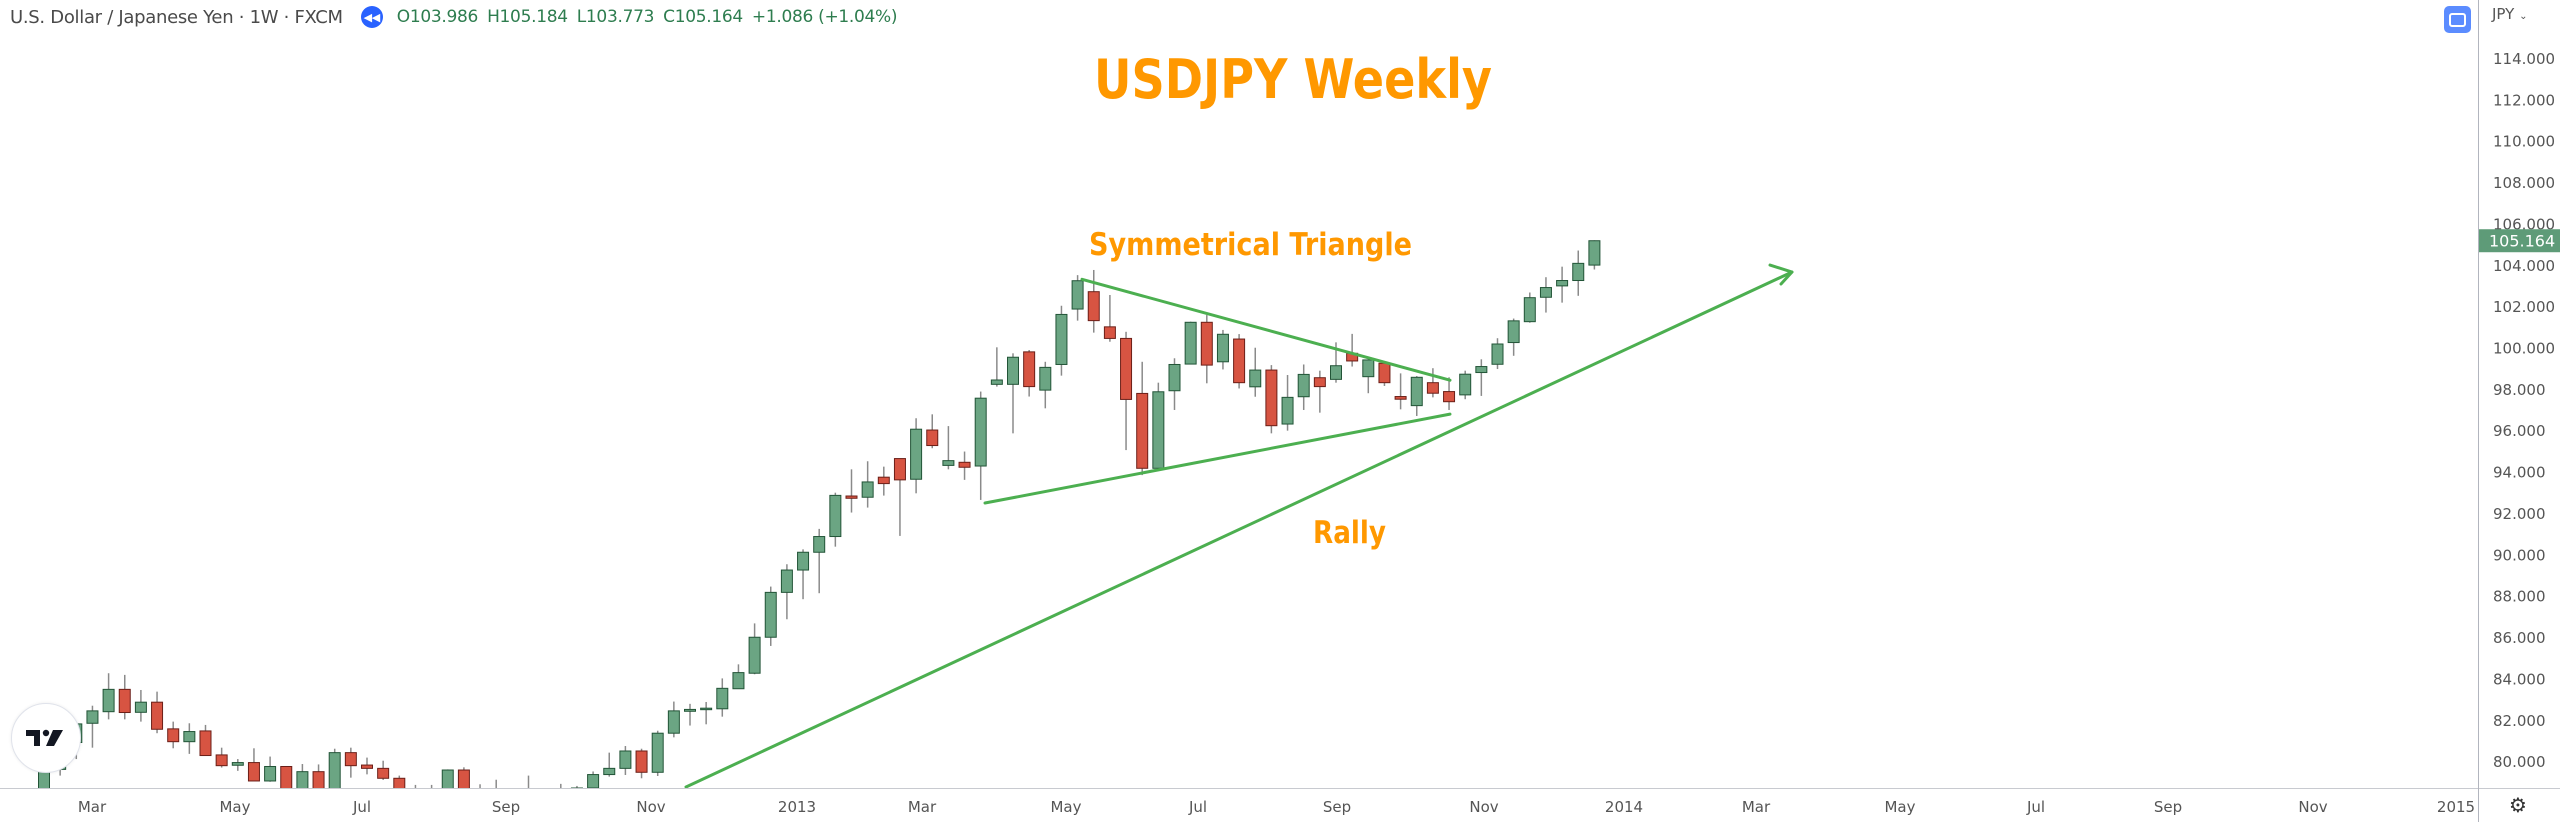 The height and width of the screenshot is (822, 2560). What do you see at coordinates (2519, 473) in the screenshot?
I see `price-tick-label: 94.000` at bounding box center [2519, 473].